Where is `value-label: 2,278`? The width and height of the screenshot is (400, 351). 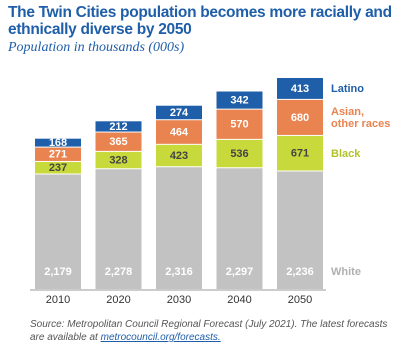
value-label: 2,278 is located at coordinates (119, 272).